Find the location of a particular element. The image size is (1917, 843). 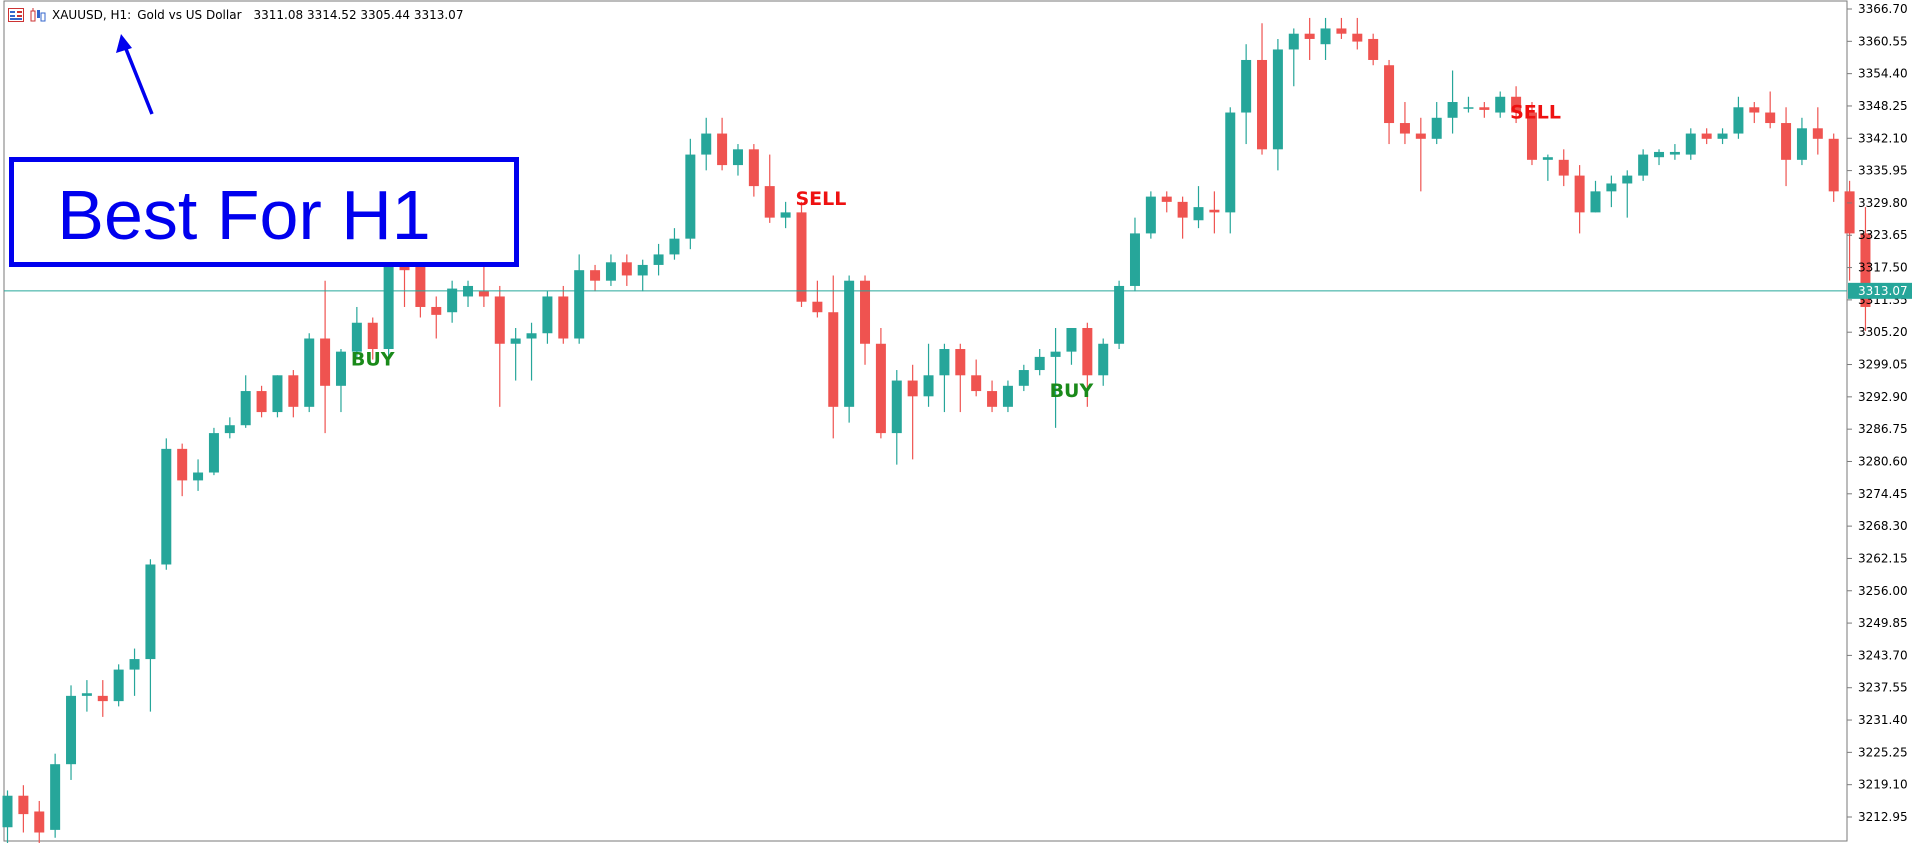

y-tick-label: 3342.10 is located at coordinates (1883, 138).